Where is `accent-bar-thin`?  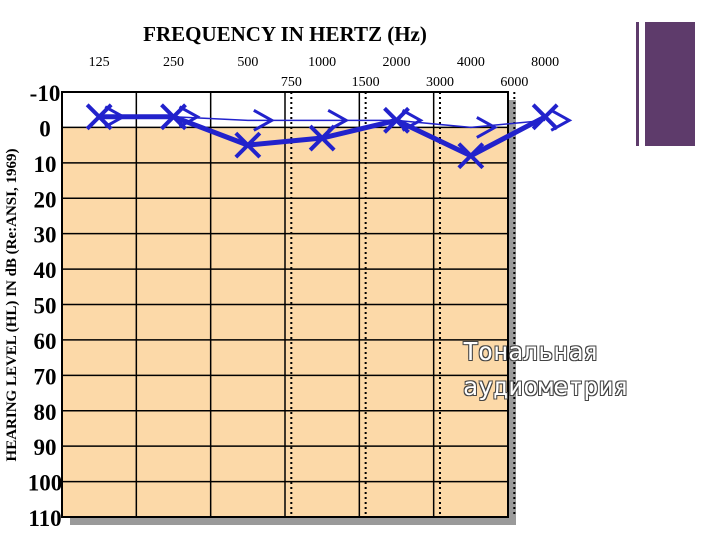 accent-bar-thin is located at coordinates (637, 84).